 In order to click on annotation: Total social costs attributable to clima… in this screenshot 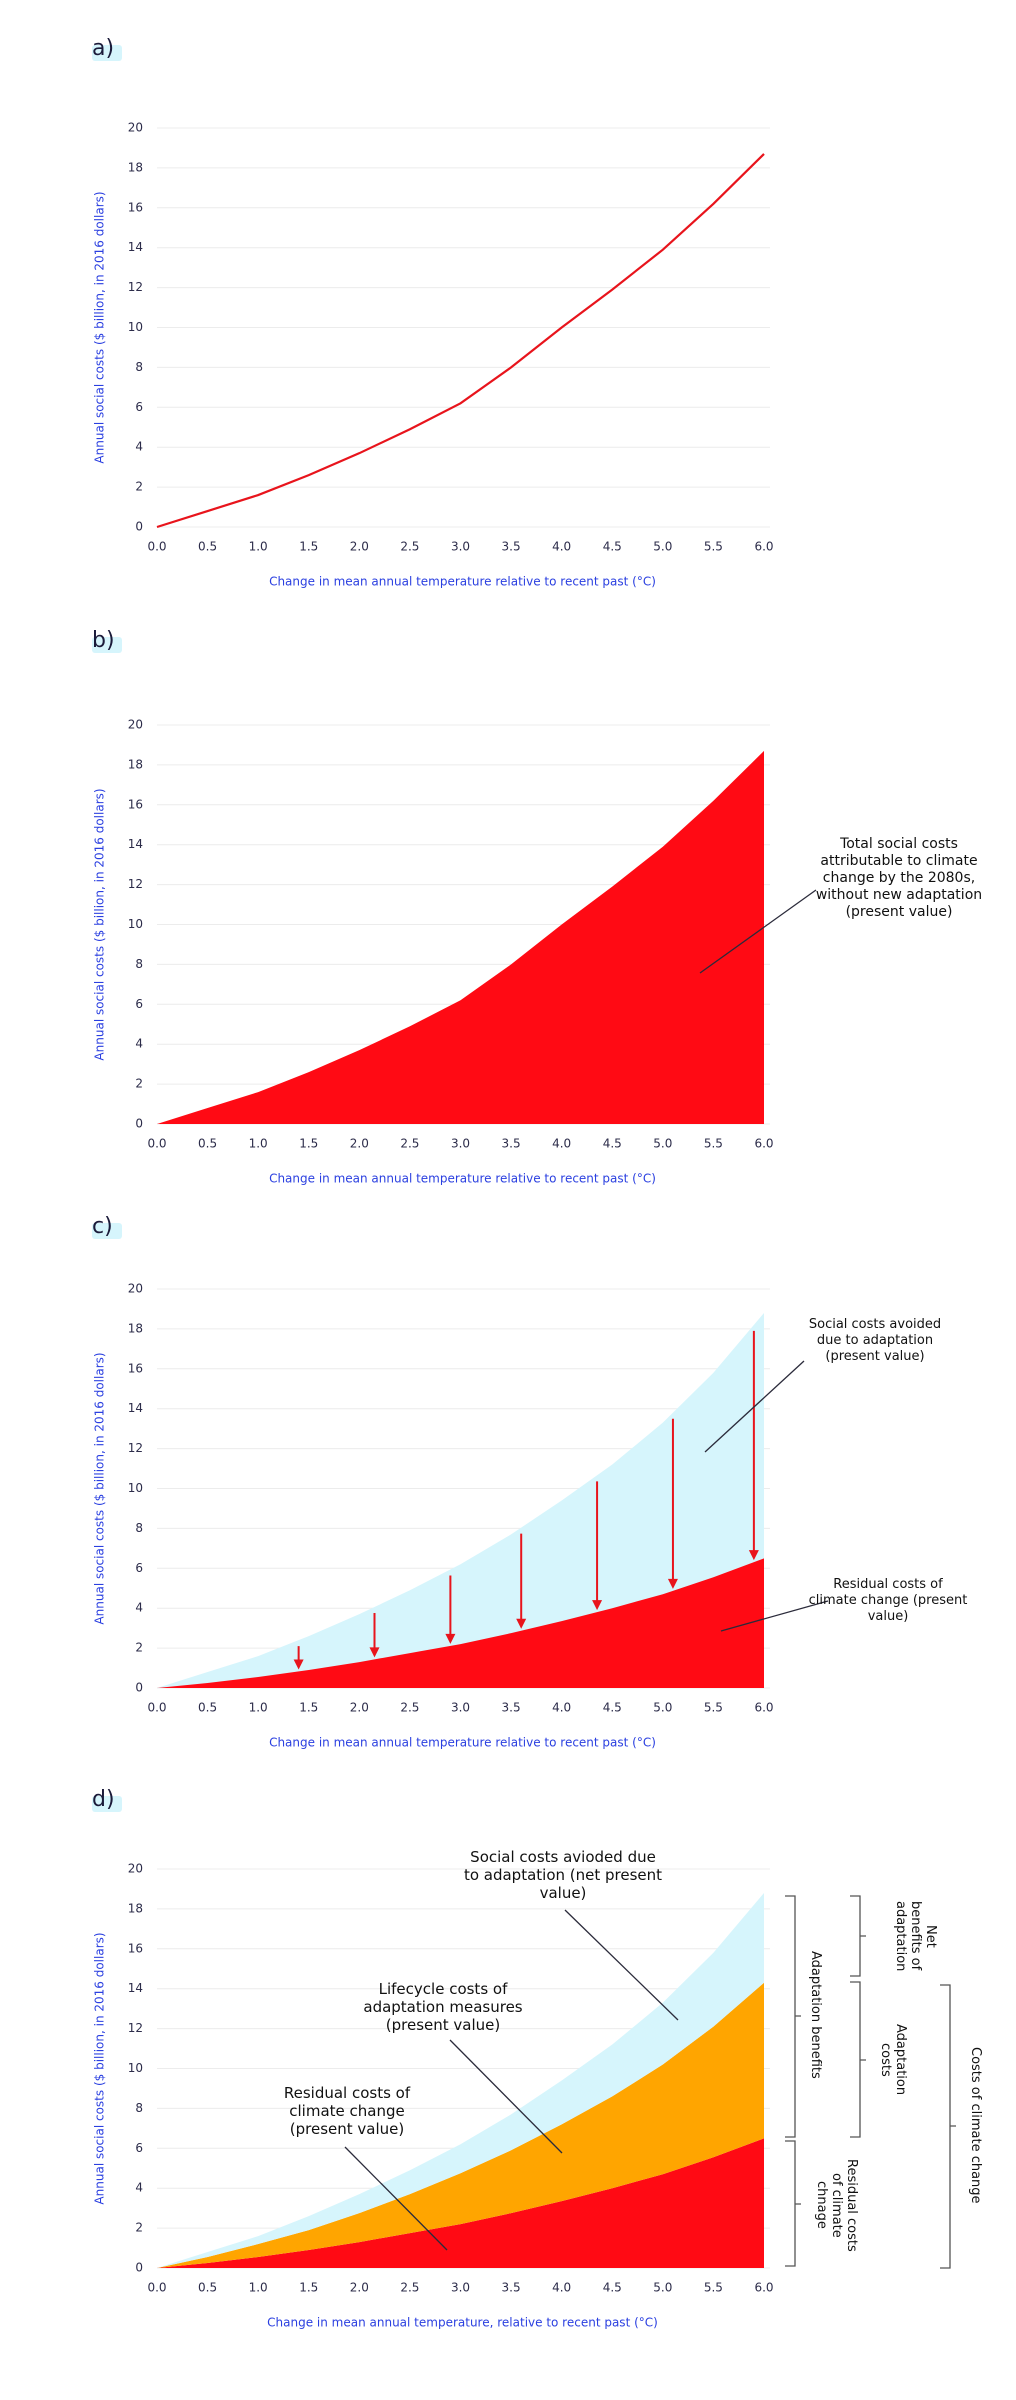, I will do `click(899, 878)`.